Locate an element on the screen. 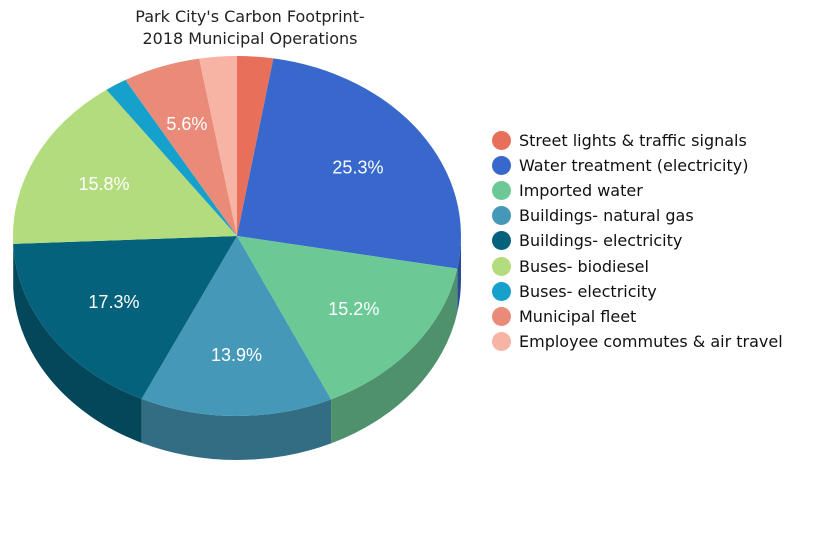 The width and height of the screenshot is (814, 549). legend-label-5: Buses- biodiesel is located at coordinates (584, 266).